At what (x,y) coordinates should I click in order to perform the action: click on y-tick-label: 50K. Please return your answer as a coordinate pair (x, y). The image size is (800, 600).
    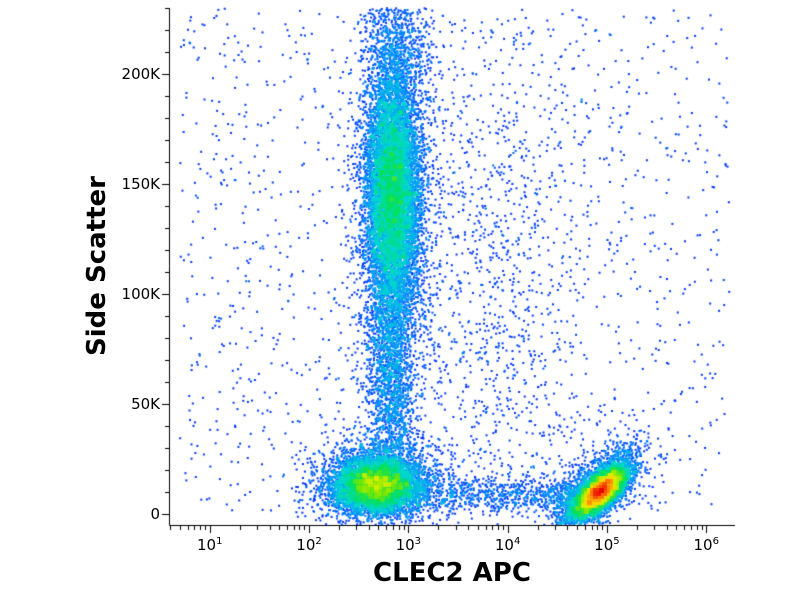
    Looking at the image, I should click on (145, 404).